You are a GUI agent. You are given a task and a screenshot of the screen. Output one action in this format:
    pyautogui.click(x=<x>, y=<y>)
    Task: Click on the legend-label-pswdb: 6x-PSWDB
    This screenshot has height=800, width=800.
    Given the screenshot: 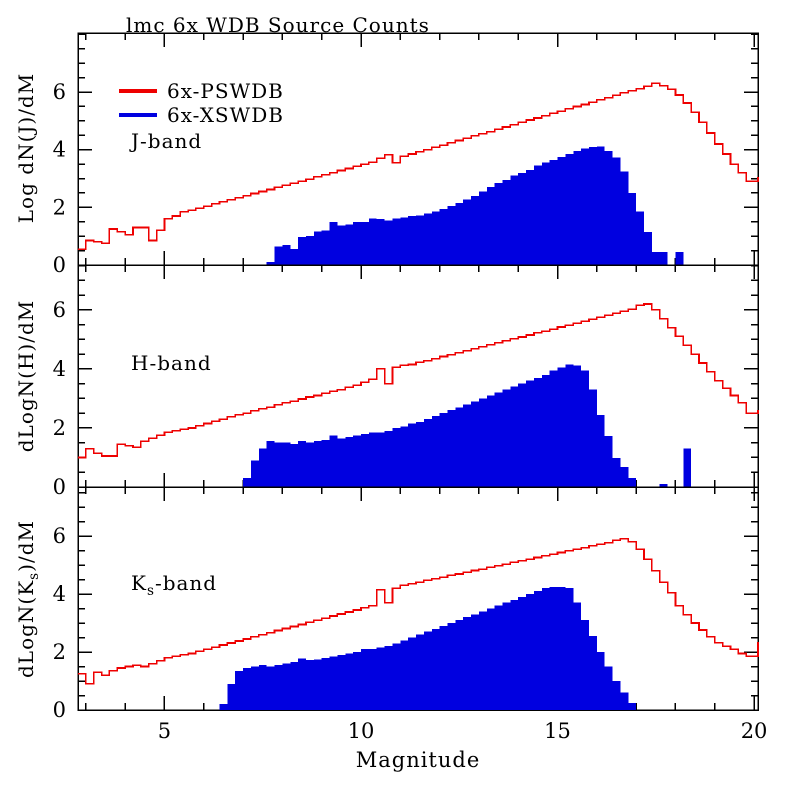 What is the action you would take?
    pyautogui.click(x=225, y=91)
    